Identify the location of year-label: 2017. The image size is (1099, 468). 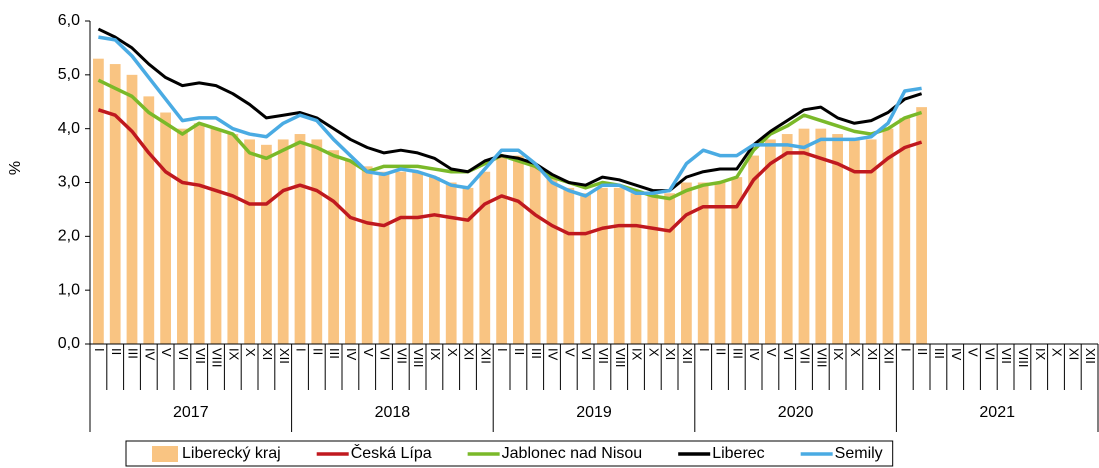
(191, 412).